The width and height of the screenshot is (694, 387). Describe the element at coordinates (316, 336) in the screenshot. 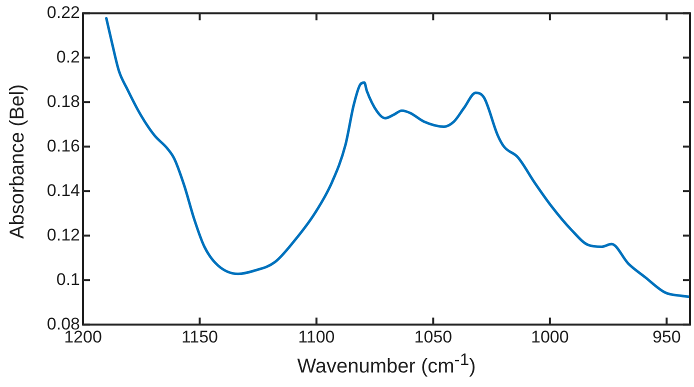

I see `x-tick-label: 1100` at that location.